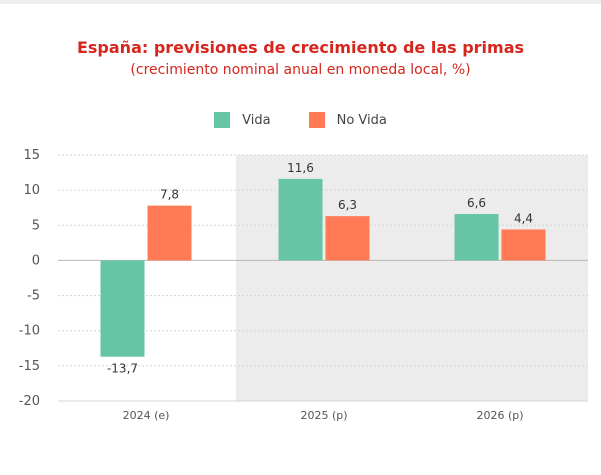 Image resolution: width=601 pixels, height=475 pixels. I want to click on data-label: 4,4, so click(523, 219).